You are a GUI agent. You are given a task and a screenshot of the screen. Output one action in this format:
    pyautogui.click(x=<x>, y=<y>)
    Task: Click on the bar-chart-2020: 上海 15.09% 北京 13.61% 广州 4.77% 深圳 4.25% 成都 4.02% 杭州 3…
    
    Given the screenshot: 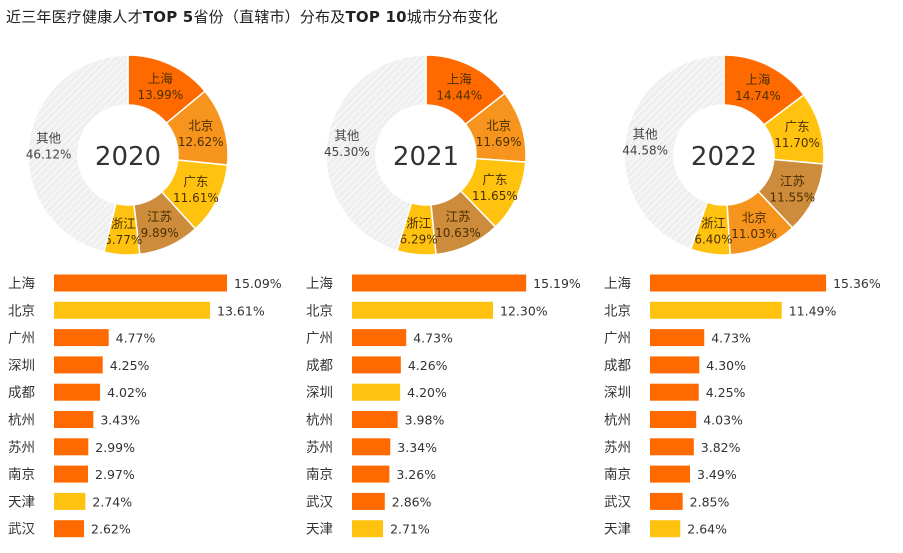 What is the action you would take?
    pyautogui.click(x=145, y=406)
    